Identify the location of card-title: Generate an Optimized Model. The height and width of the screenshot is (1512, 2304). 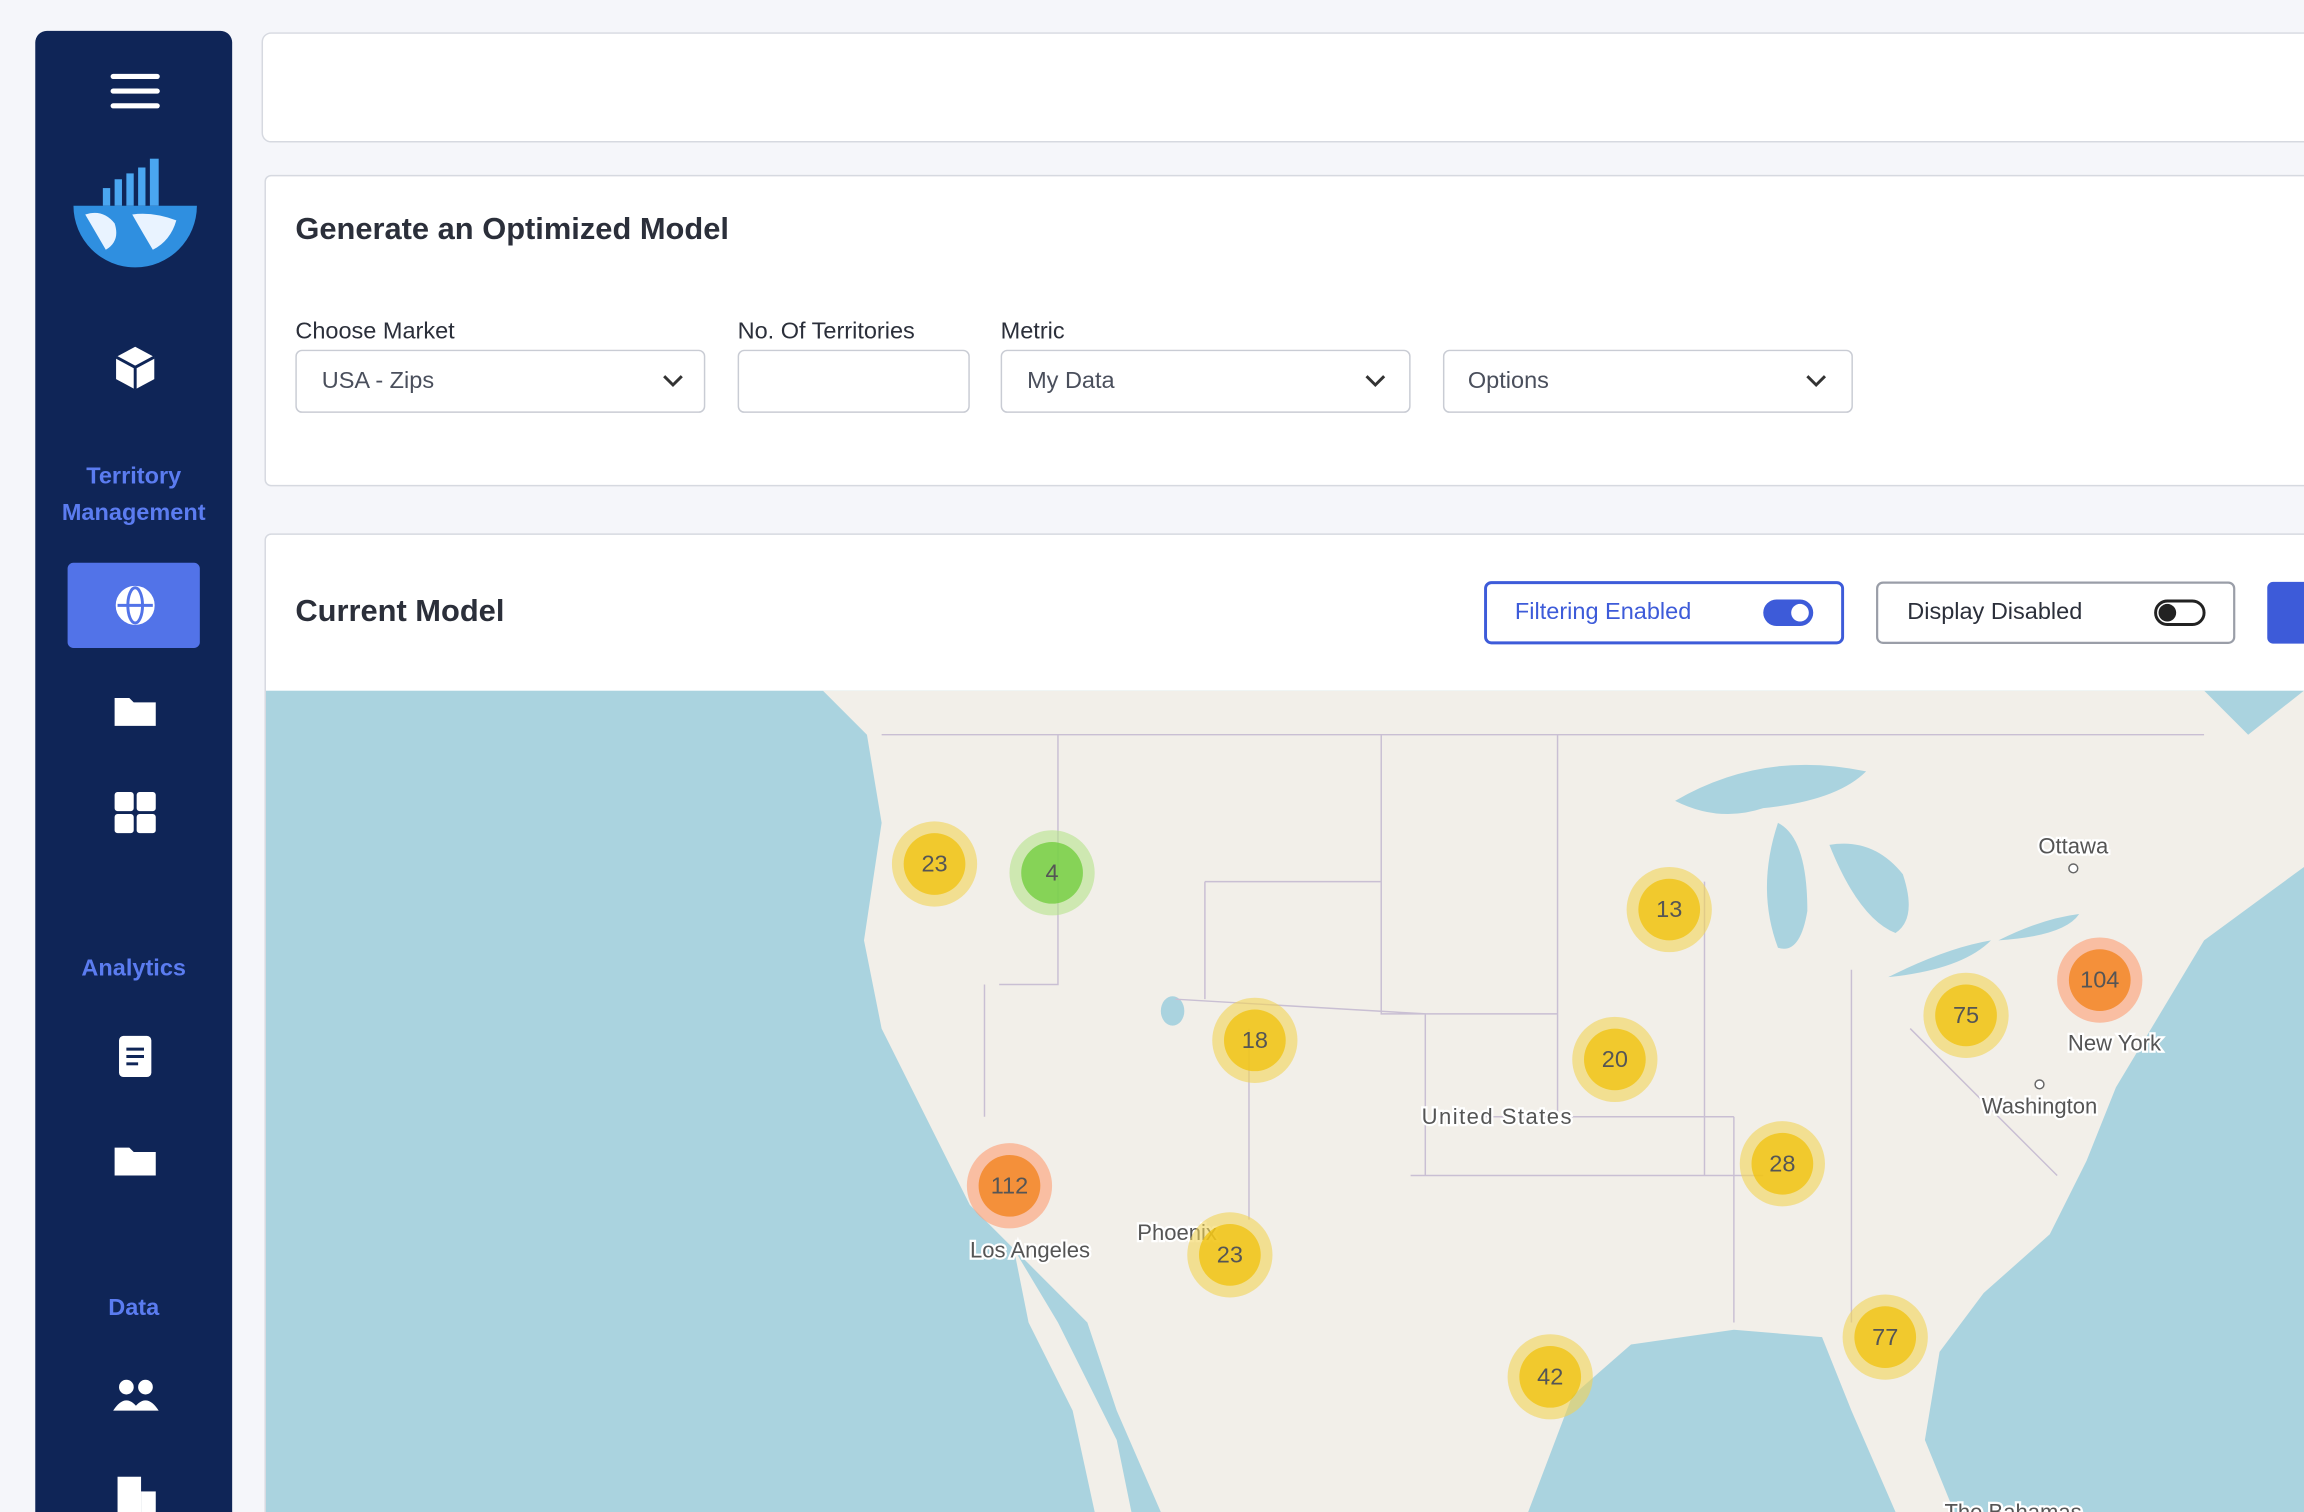
(512, 228).